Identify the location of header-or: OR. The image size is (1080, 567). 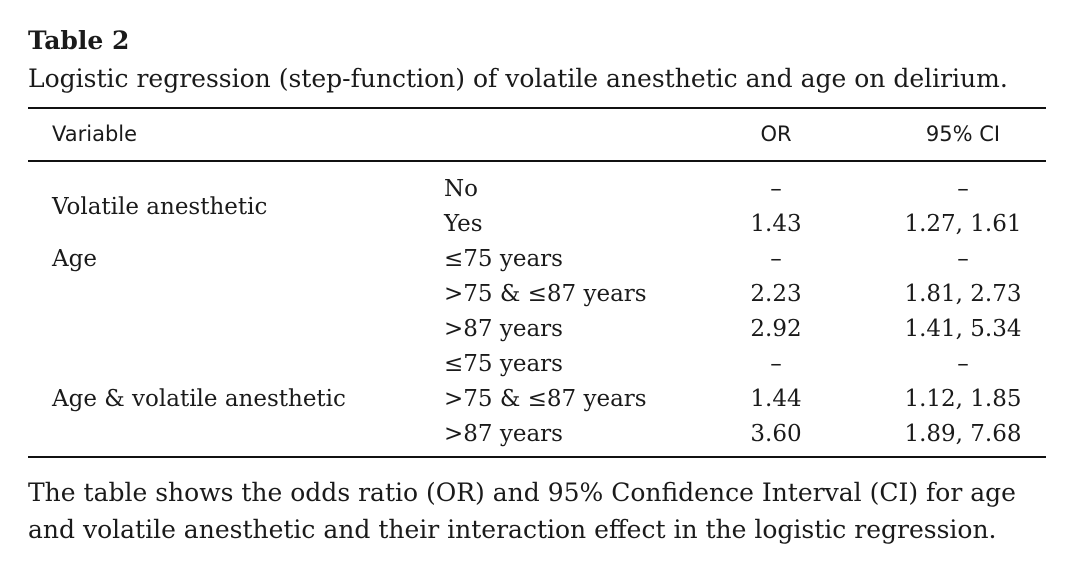
(776, 134).